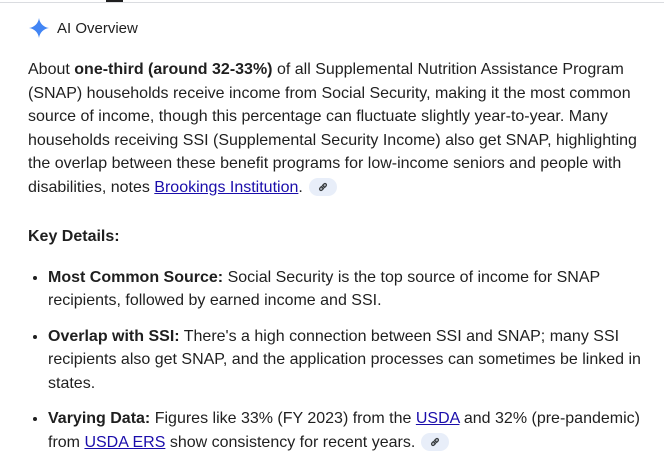  What do you see at coordinates (125, 442) in the screenshot?
I see `usda-ers-link: USDA ERS` at bounding box center [125, 442].